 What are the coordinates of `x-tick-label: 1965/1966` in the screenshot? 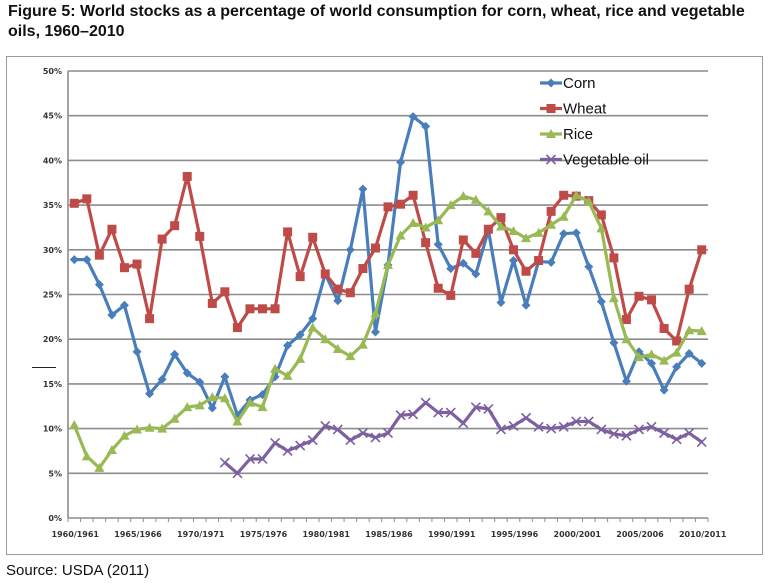 It's located at (138, 534).